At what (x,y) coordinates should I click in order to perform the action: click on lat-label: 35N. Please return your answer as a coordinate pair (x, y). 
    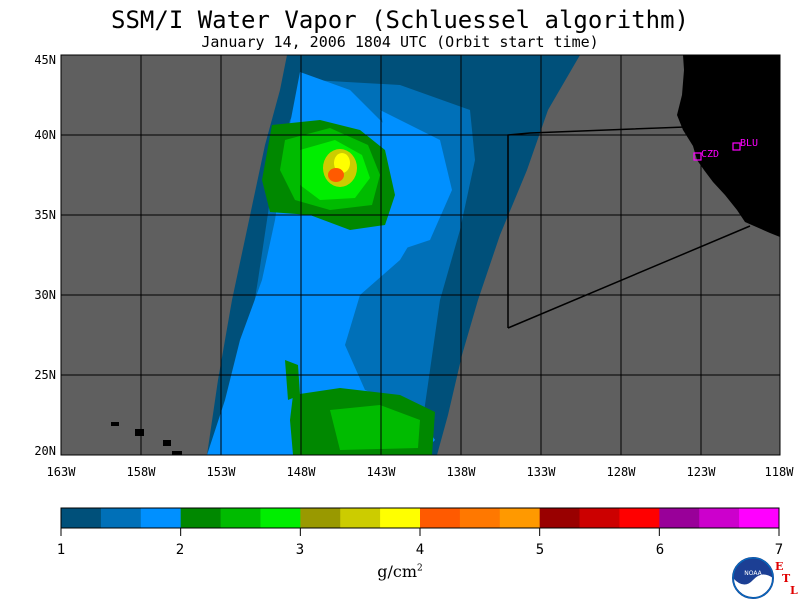
    Looking at the image, I should click on (45, 215).